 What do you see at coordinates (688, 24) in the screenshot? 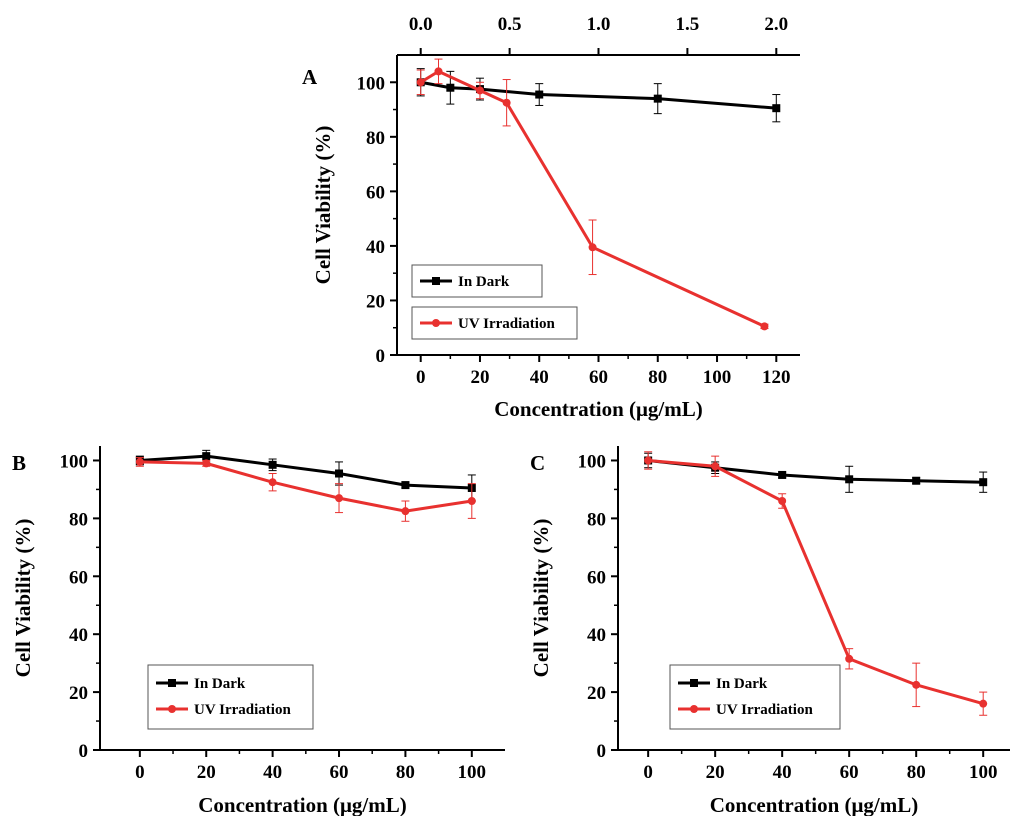
I see `top-x-tick-label: 1.5` at bounding box center [688, 24].